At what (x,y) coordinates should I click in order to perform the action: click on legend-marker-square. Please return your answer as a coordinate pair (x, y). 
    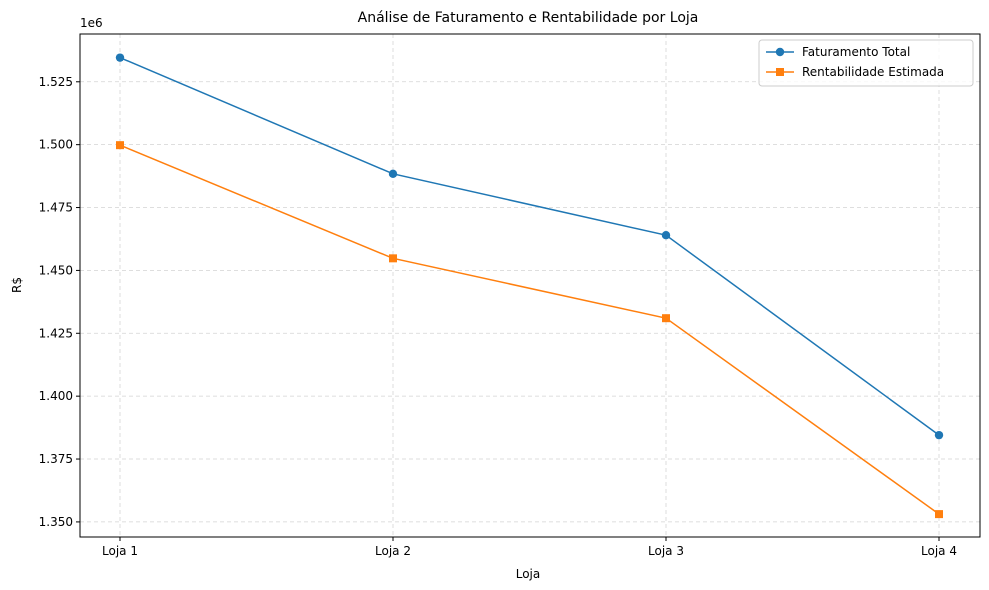
    Looking at the image, I should click on (780, 72).